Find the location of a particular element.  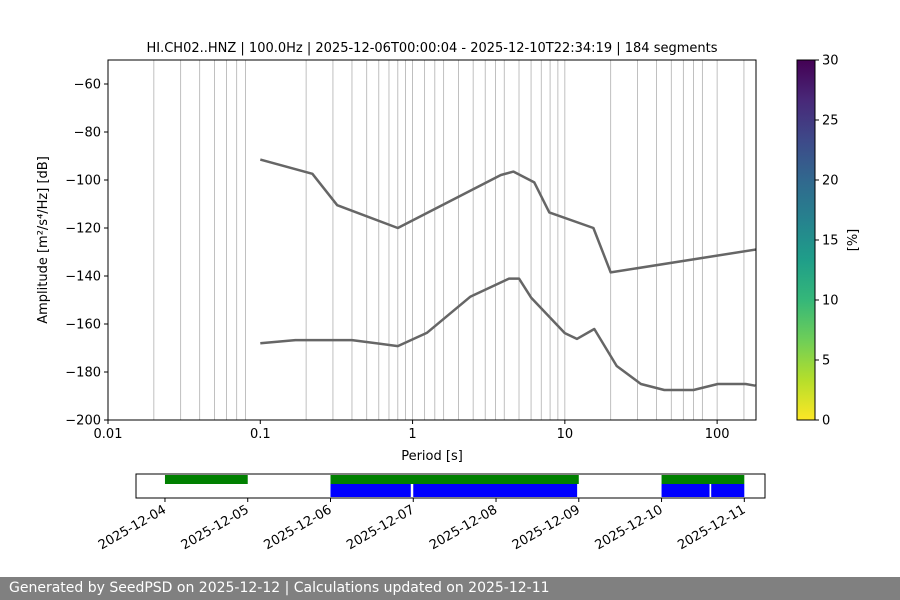

colorbar-tick-label: 0 is located at coordinates (826, 421).